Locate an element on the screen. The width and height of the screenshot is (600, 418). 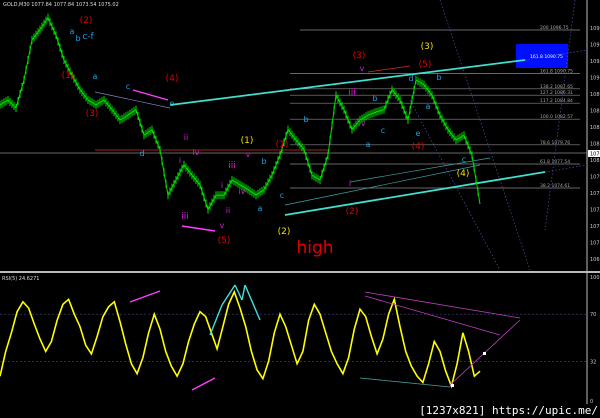
fib-level-label: 38.2 1074.61 is located at coordinates (555, 186).